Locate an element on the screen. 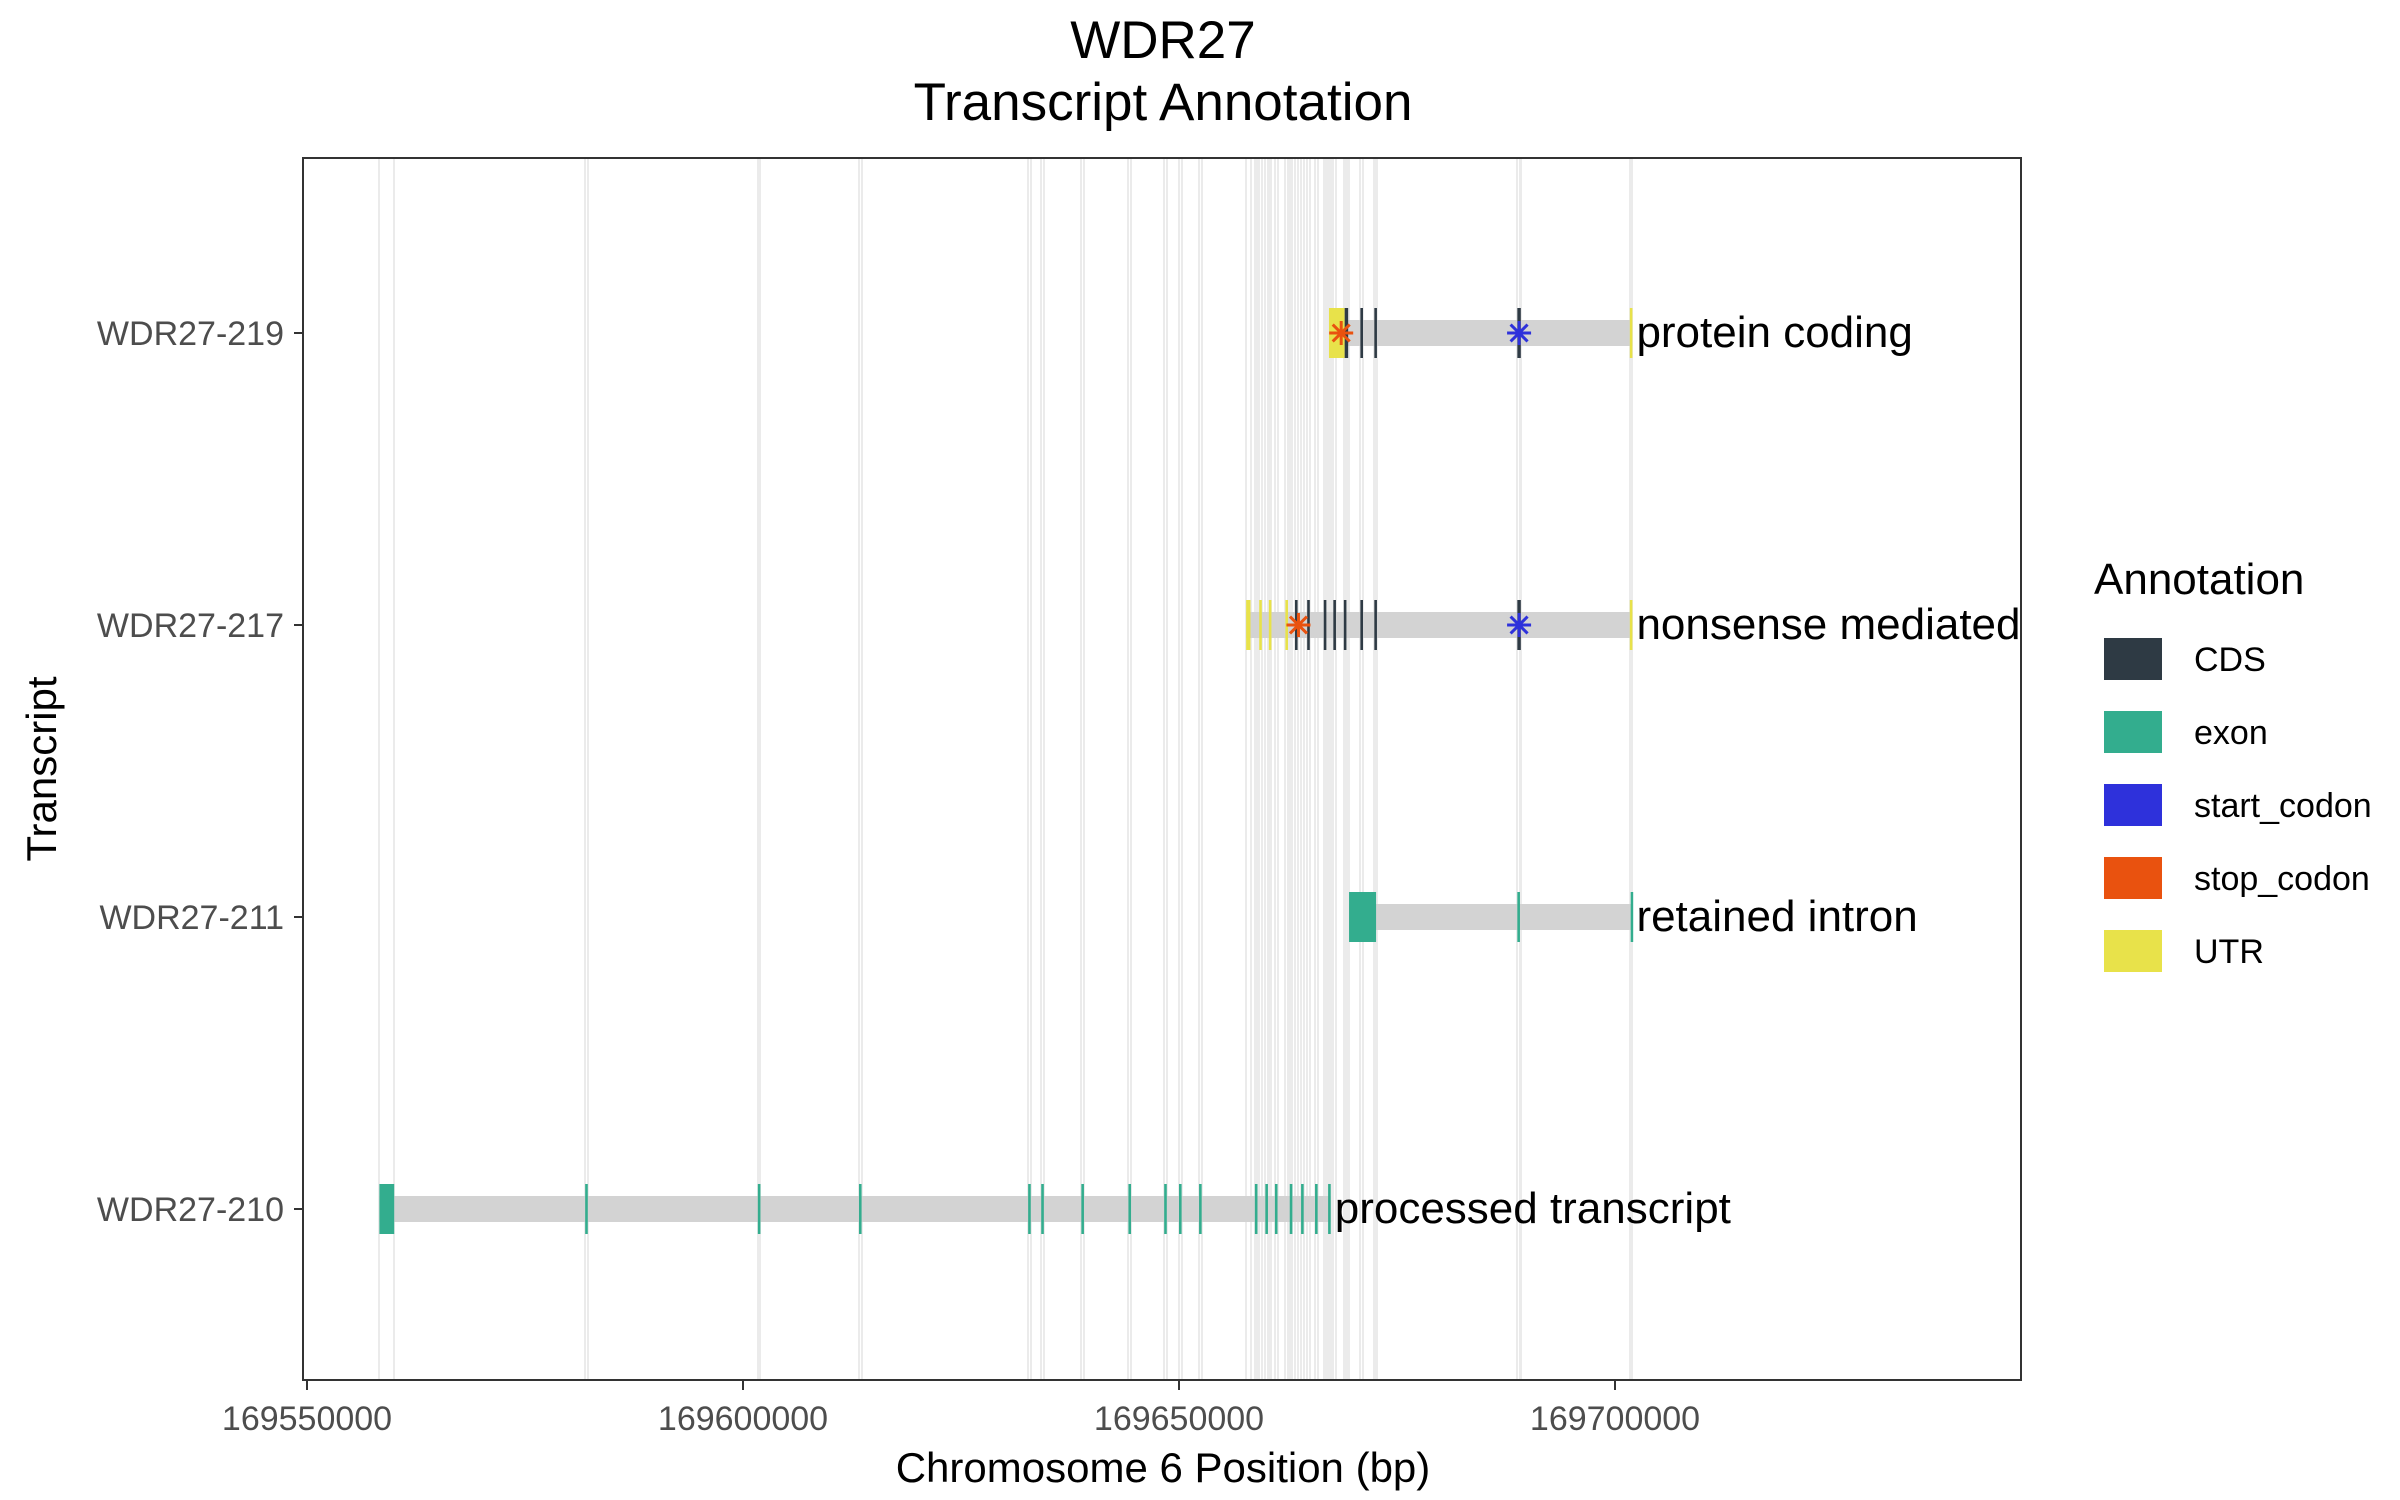 This screenshot has width=2400, height=1500. legend-item-exon: exon is located at coordinates (2186, 732).